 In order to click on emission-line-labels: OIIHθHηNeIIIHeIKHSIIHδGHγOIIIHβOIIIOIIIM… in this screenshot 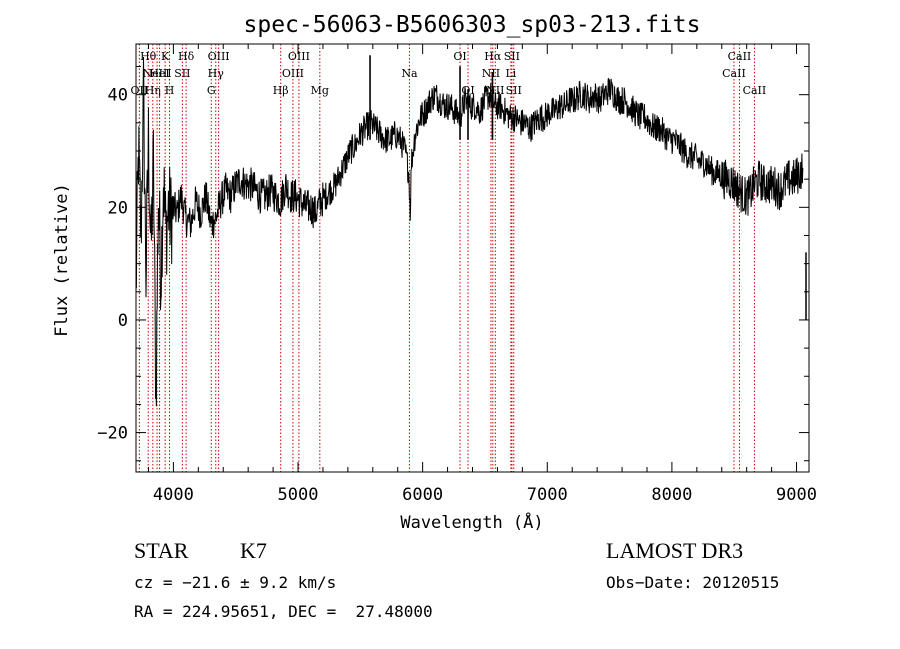, I will do `click(449, 73)`.